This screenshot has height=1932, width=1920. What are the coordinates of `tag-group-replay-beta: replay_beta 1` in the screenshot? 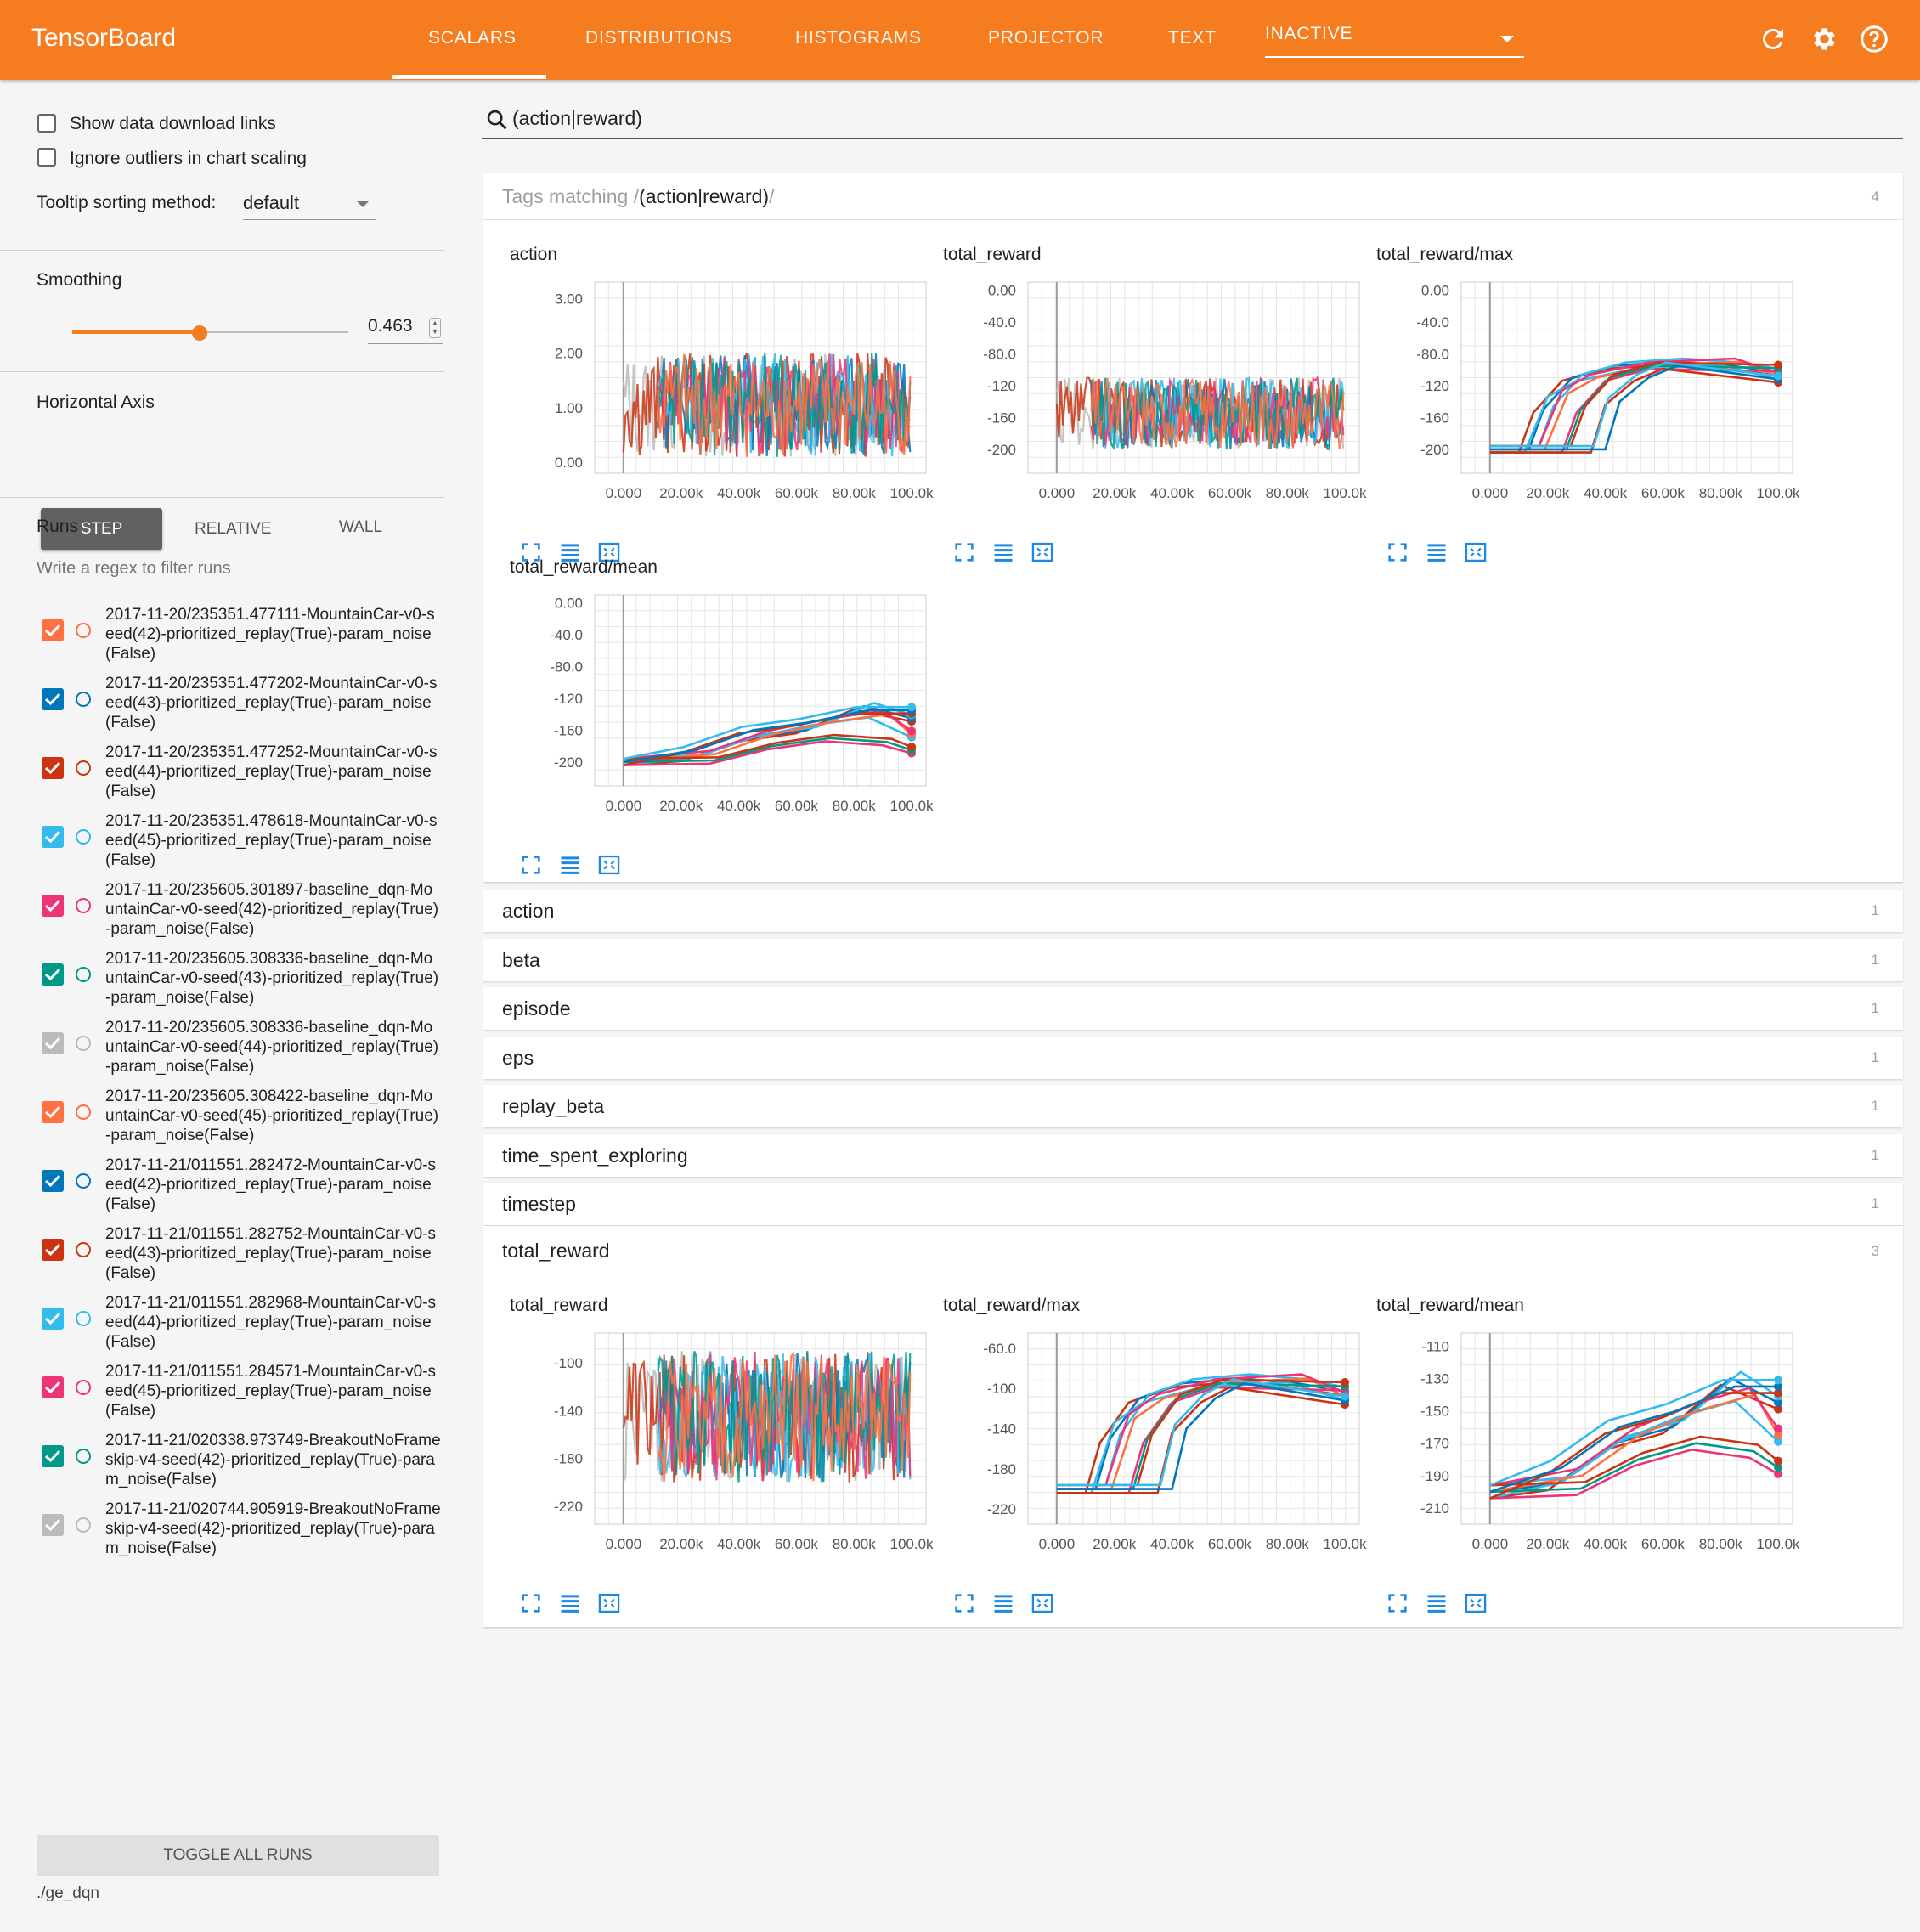 It's located at (1193, 1106).